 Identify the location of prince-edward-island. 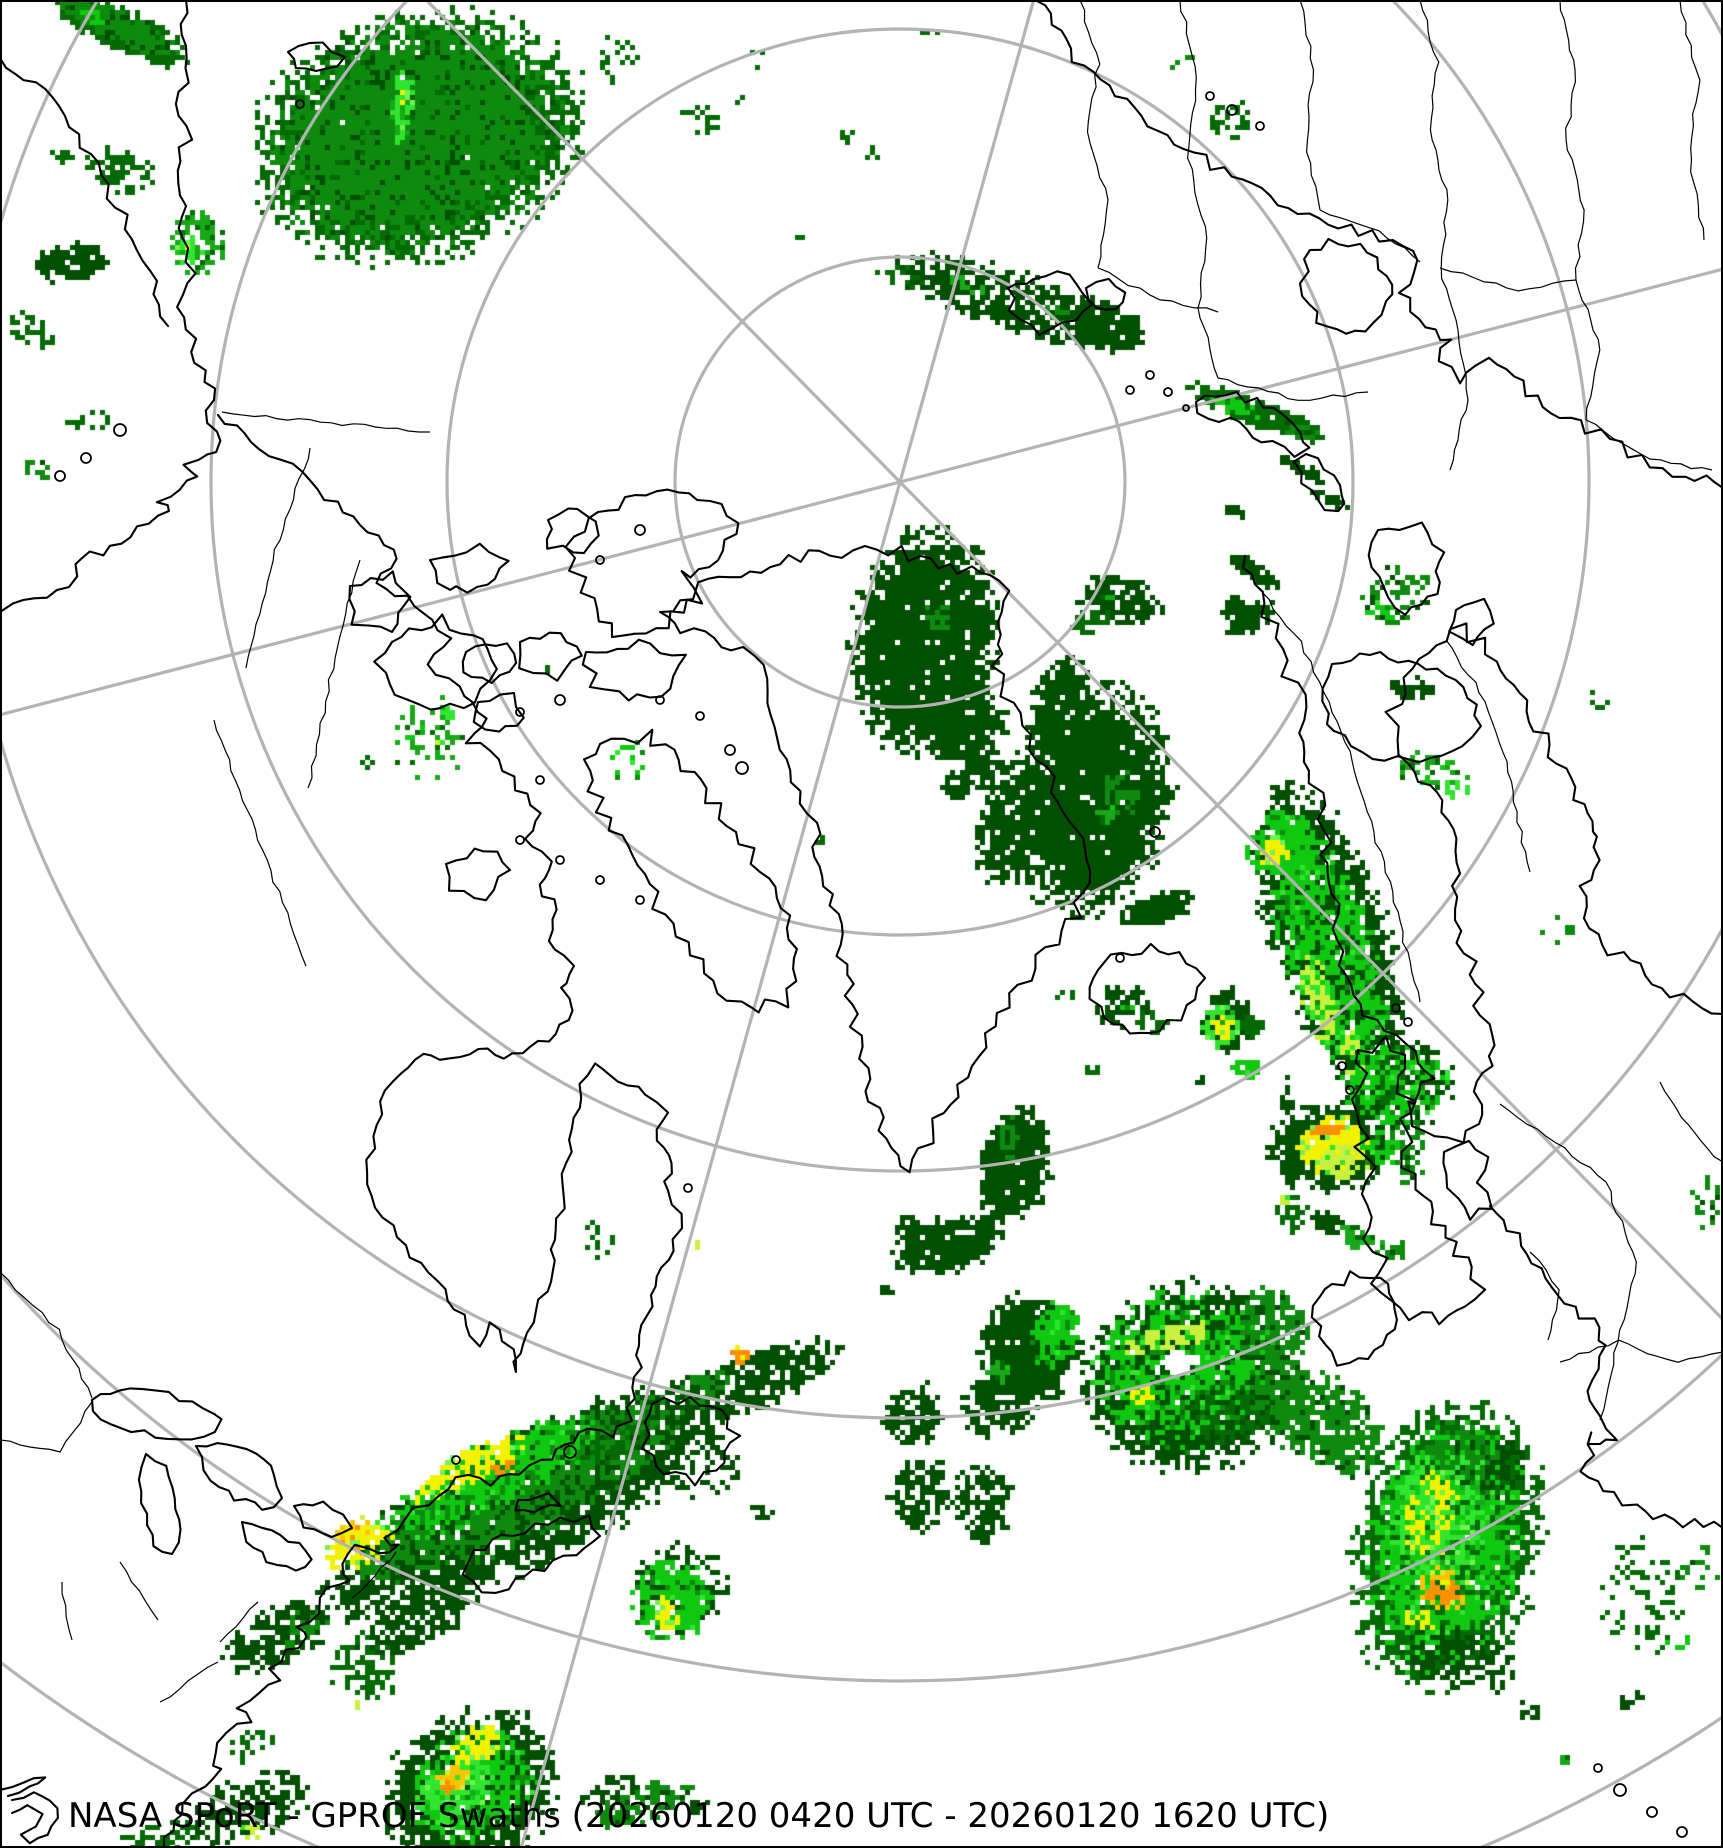
(538, 1503).